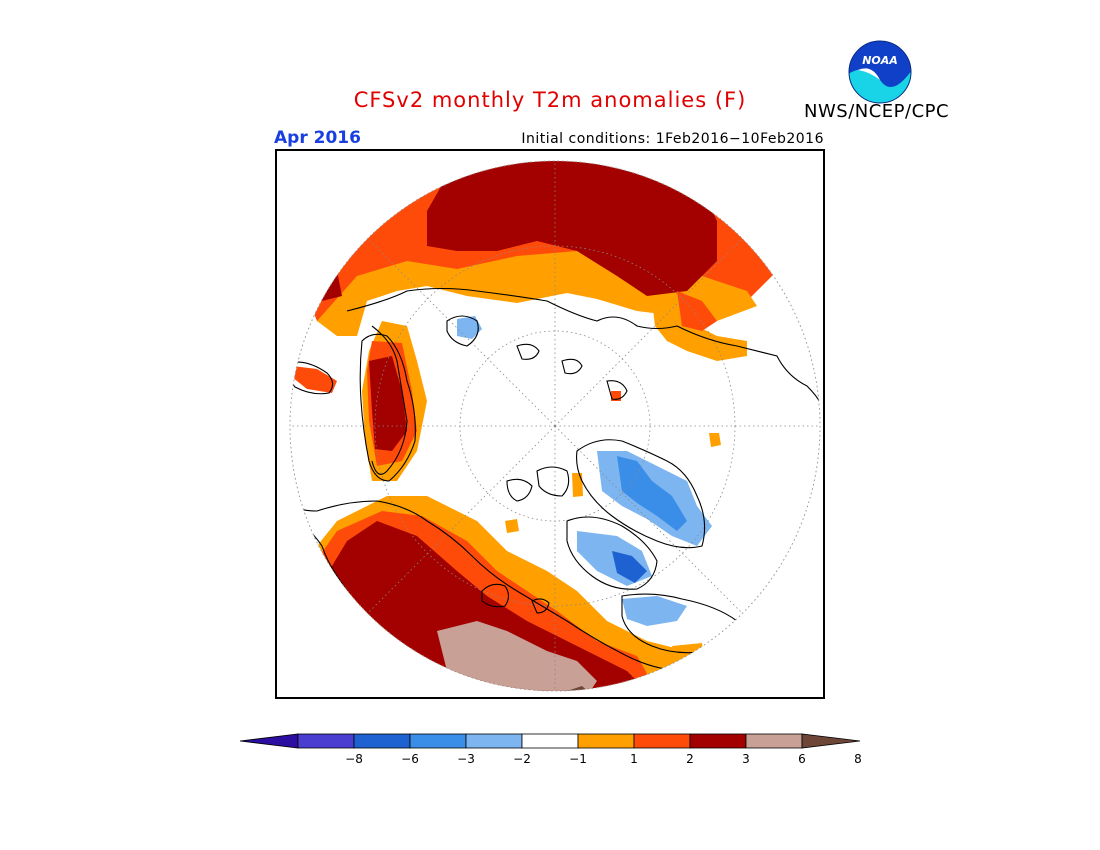 The image size is (1100, 850). I want to click on legend-arrow-low, so click(269, 741).